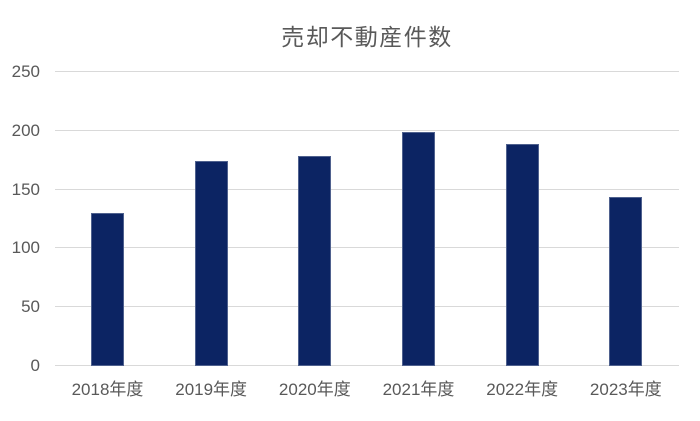 This screenshot has height=421, width=700. I want to click on bar-2019年度, so click(211, 263).